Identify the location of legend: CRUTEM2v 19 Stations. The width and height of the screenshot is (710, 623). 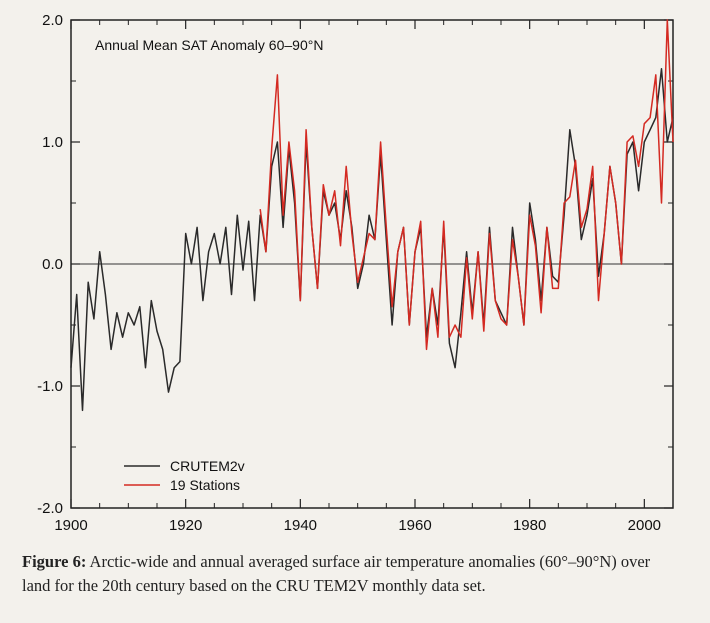
(184, 475).